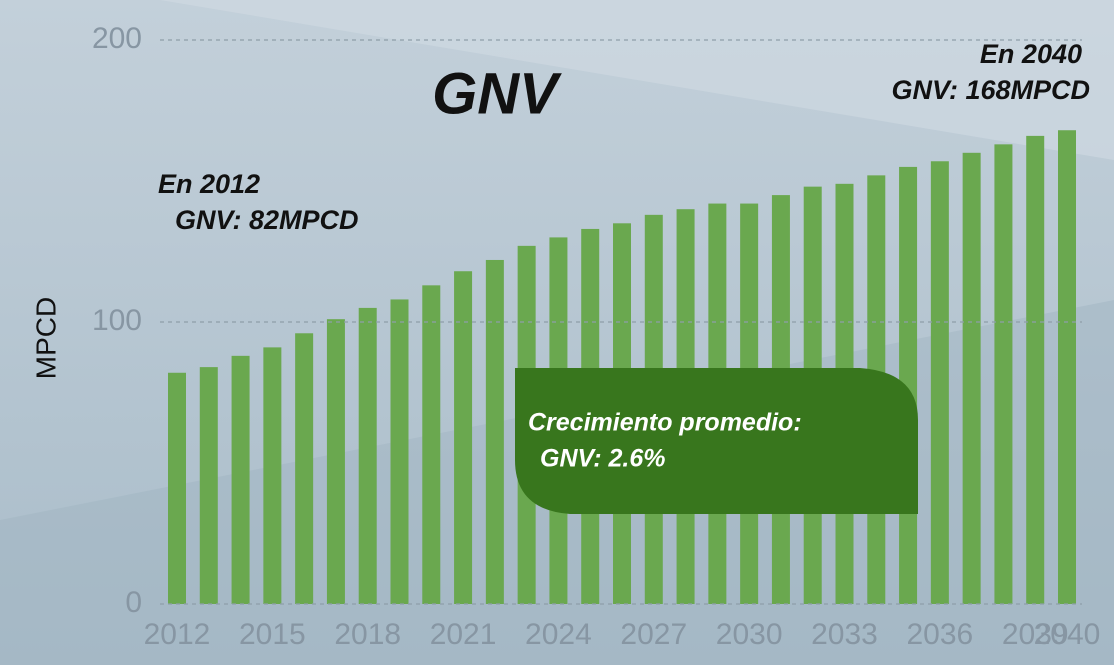 This screenshot has width=1114, height=665. What do you see at coordinates (497, 93) in the screenshot?
I see `chart-title: GNV` at bounding box center [497, 93].